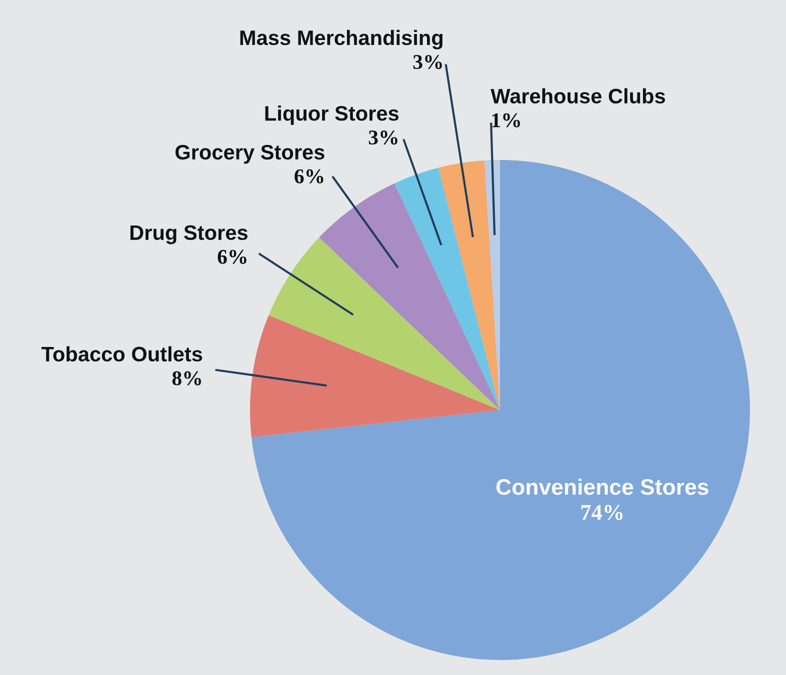 This screenshot has height=675, width=786. What do you see at coordinates (122, 354) in the screenshot?
I see `slice-label: Tobacco Outlets` at bounding box center [122, 354].